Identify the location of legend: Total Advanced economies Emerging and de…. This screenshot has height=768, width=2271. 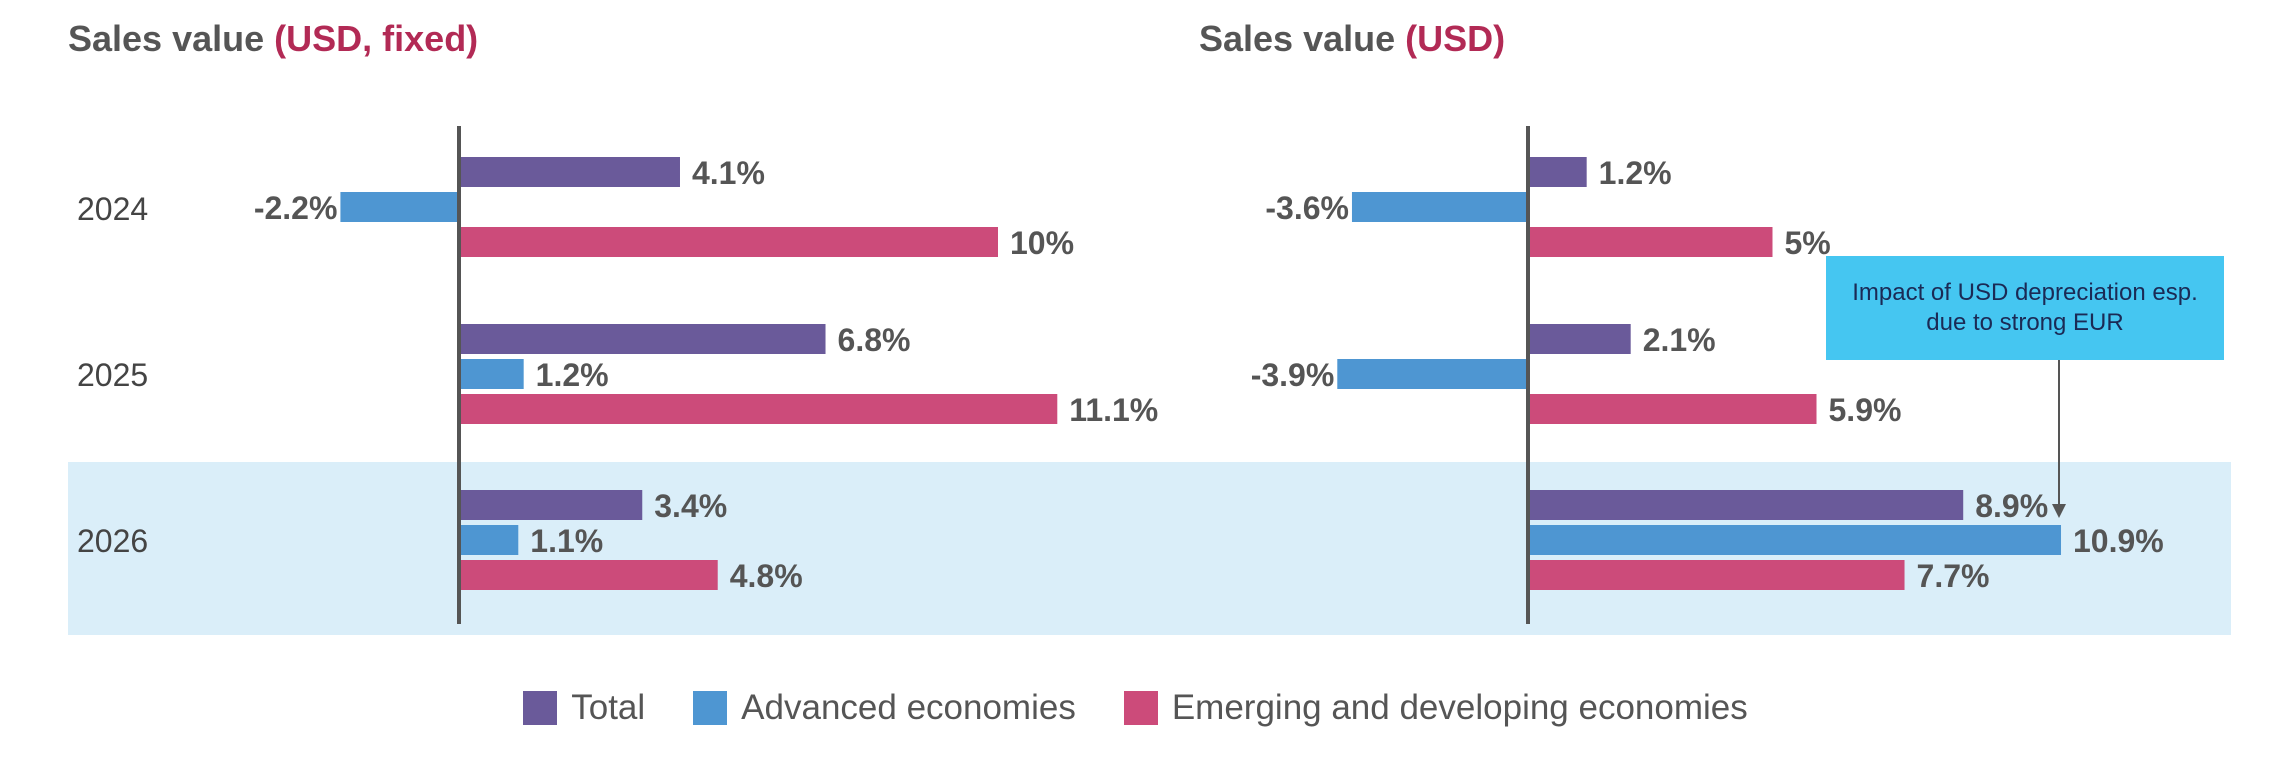
(1135, 708).